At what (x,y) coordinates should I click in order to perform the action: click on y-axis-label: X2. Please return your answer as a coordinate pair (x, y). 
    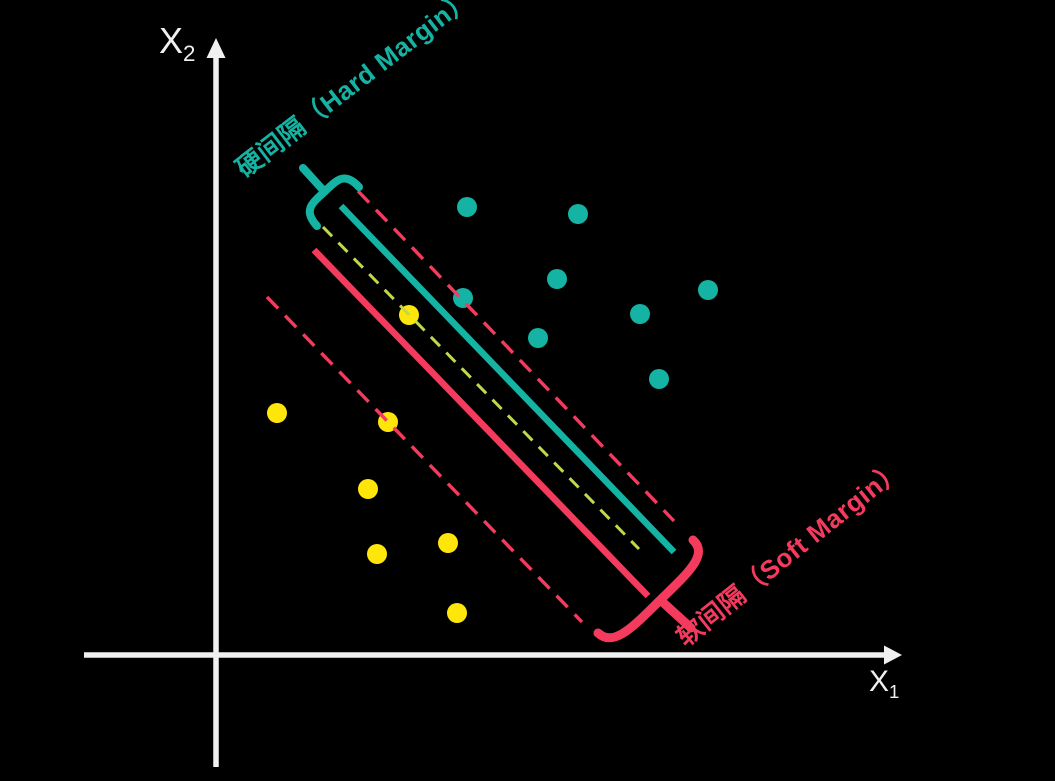
    Looking at the image, I should click on (177, 42).